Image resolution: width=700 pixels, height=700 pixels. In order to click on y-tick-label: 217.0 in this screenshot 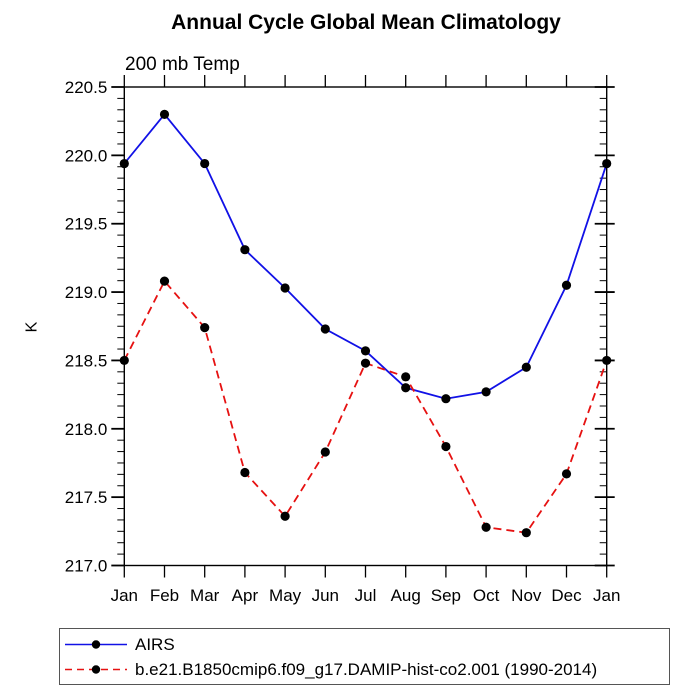, I will do `click(86, 566)`.